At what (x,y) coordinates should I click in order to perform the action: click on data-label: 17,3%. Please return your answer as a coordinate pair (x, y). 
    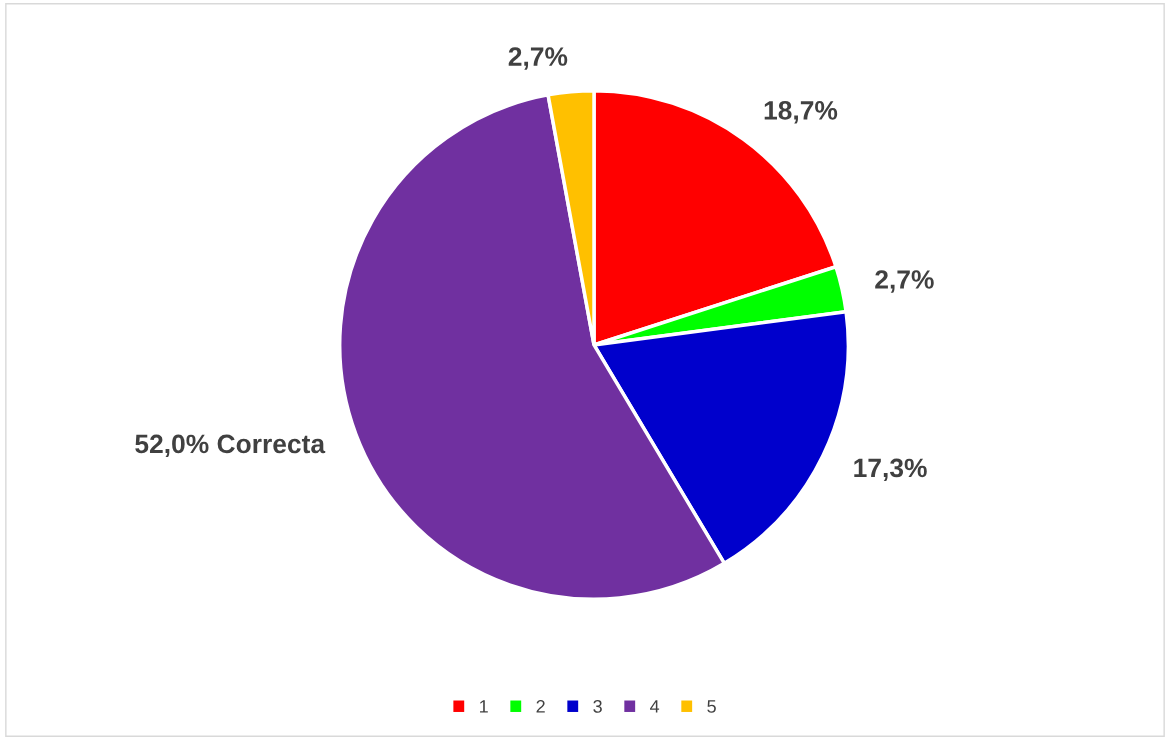
    Looking at the image, I should click on (890, 470).